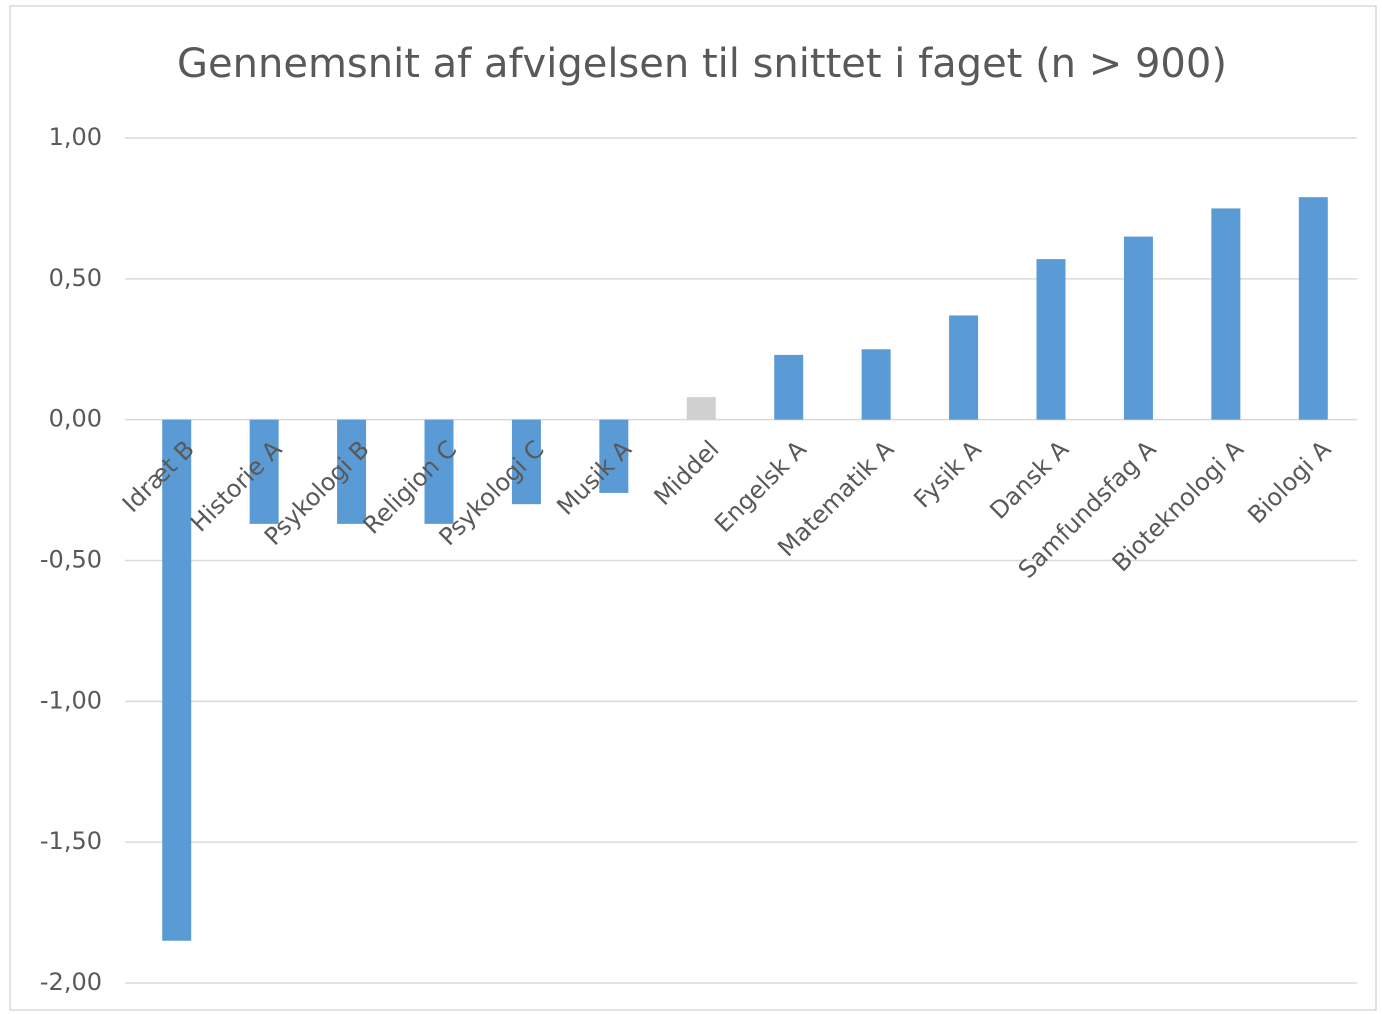 The height and width of the screenshot is (1014, 1382). What do you see at coordinates (75, 419) in the screenshot?
I see `y-tick-label: 0,00` at bounding box center [75, 419].